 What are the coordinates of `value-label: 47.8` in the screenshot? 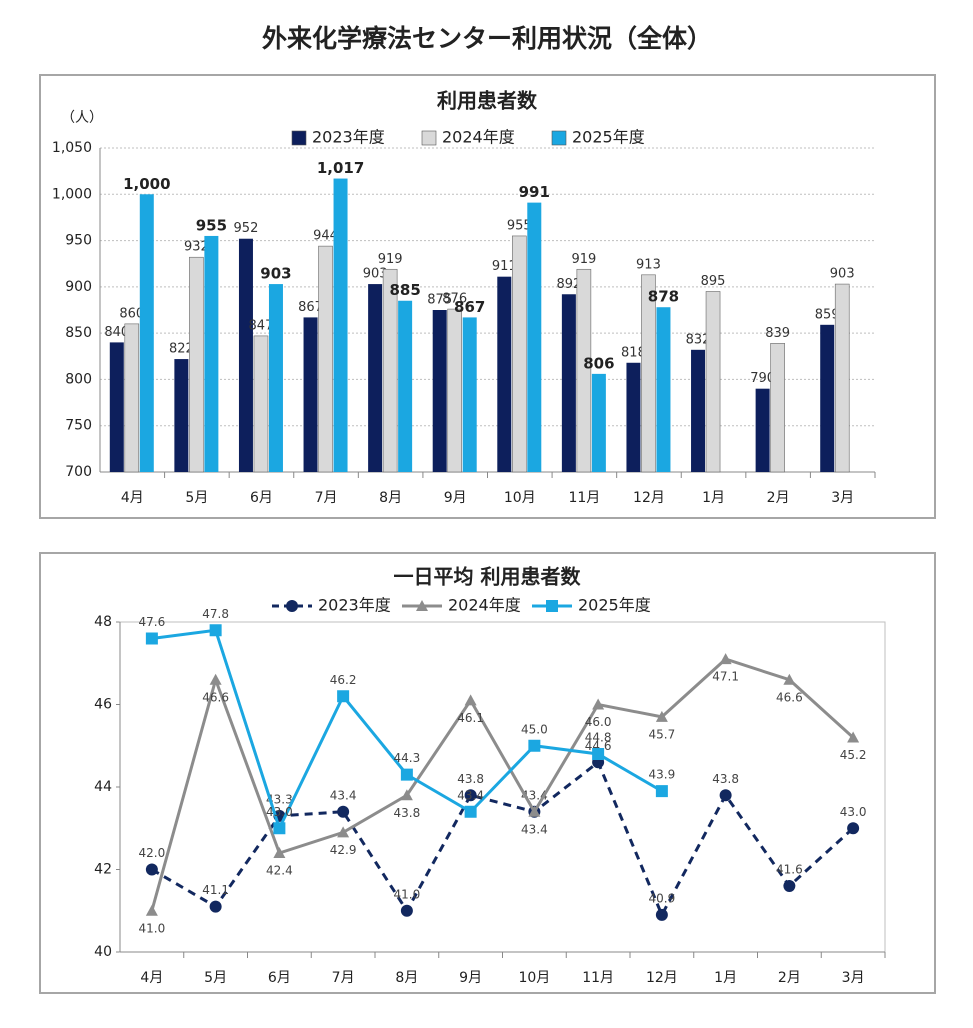 It's located at (215, 614).